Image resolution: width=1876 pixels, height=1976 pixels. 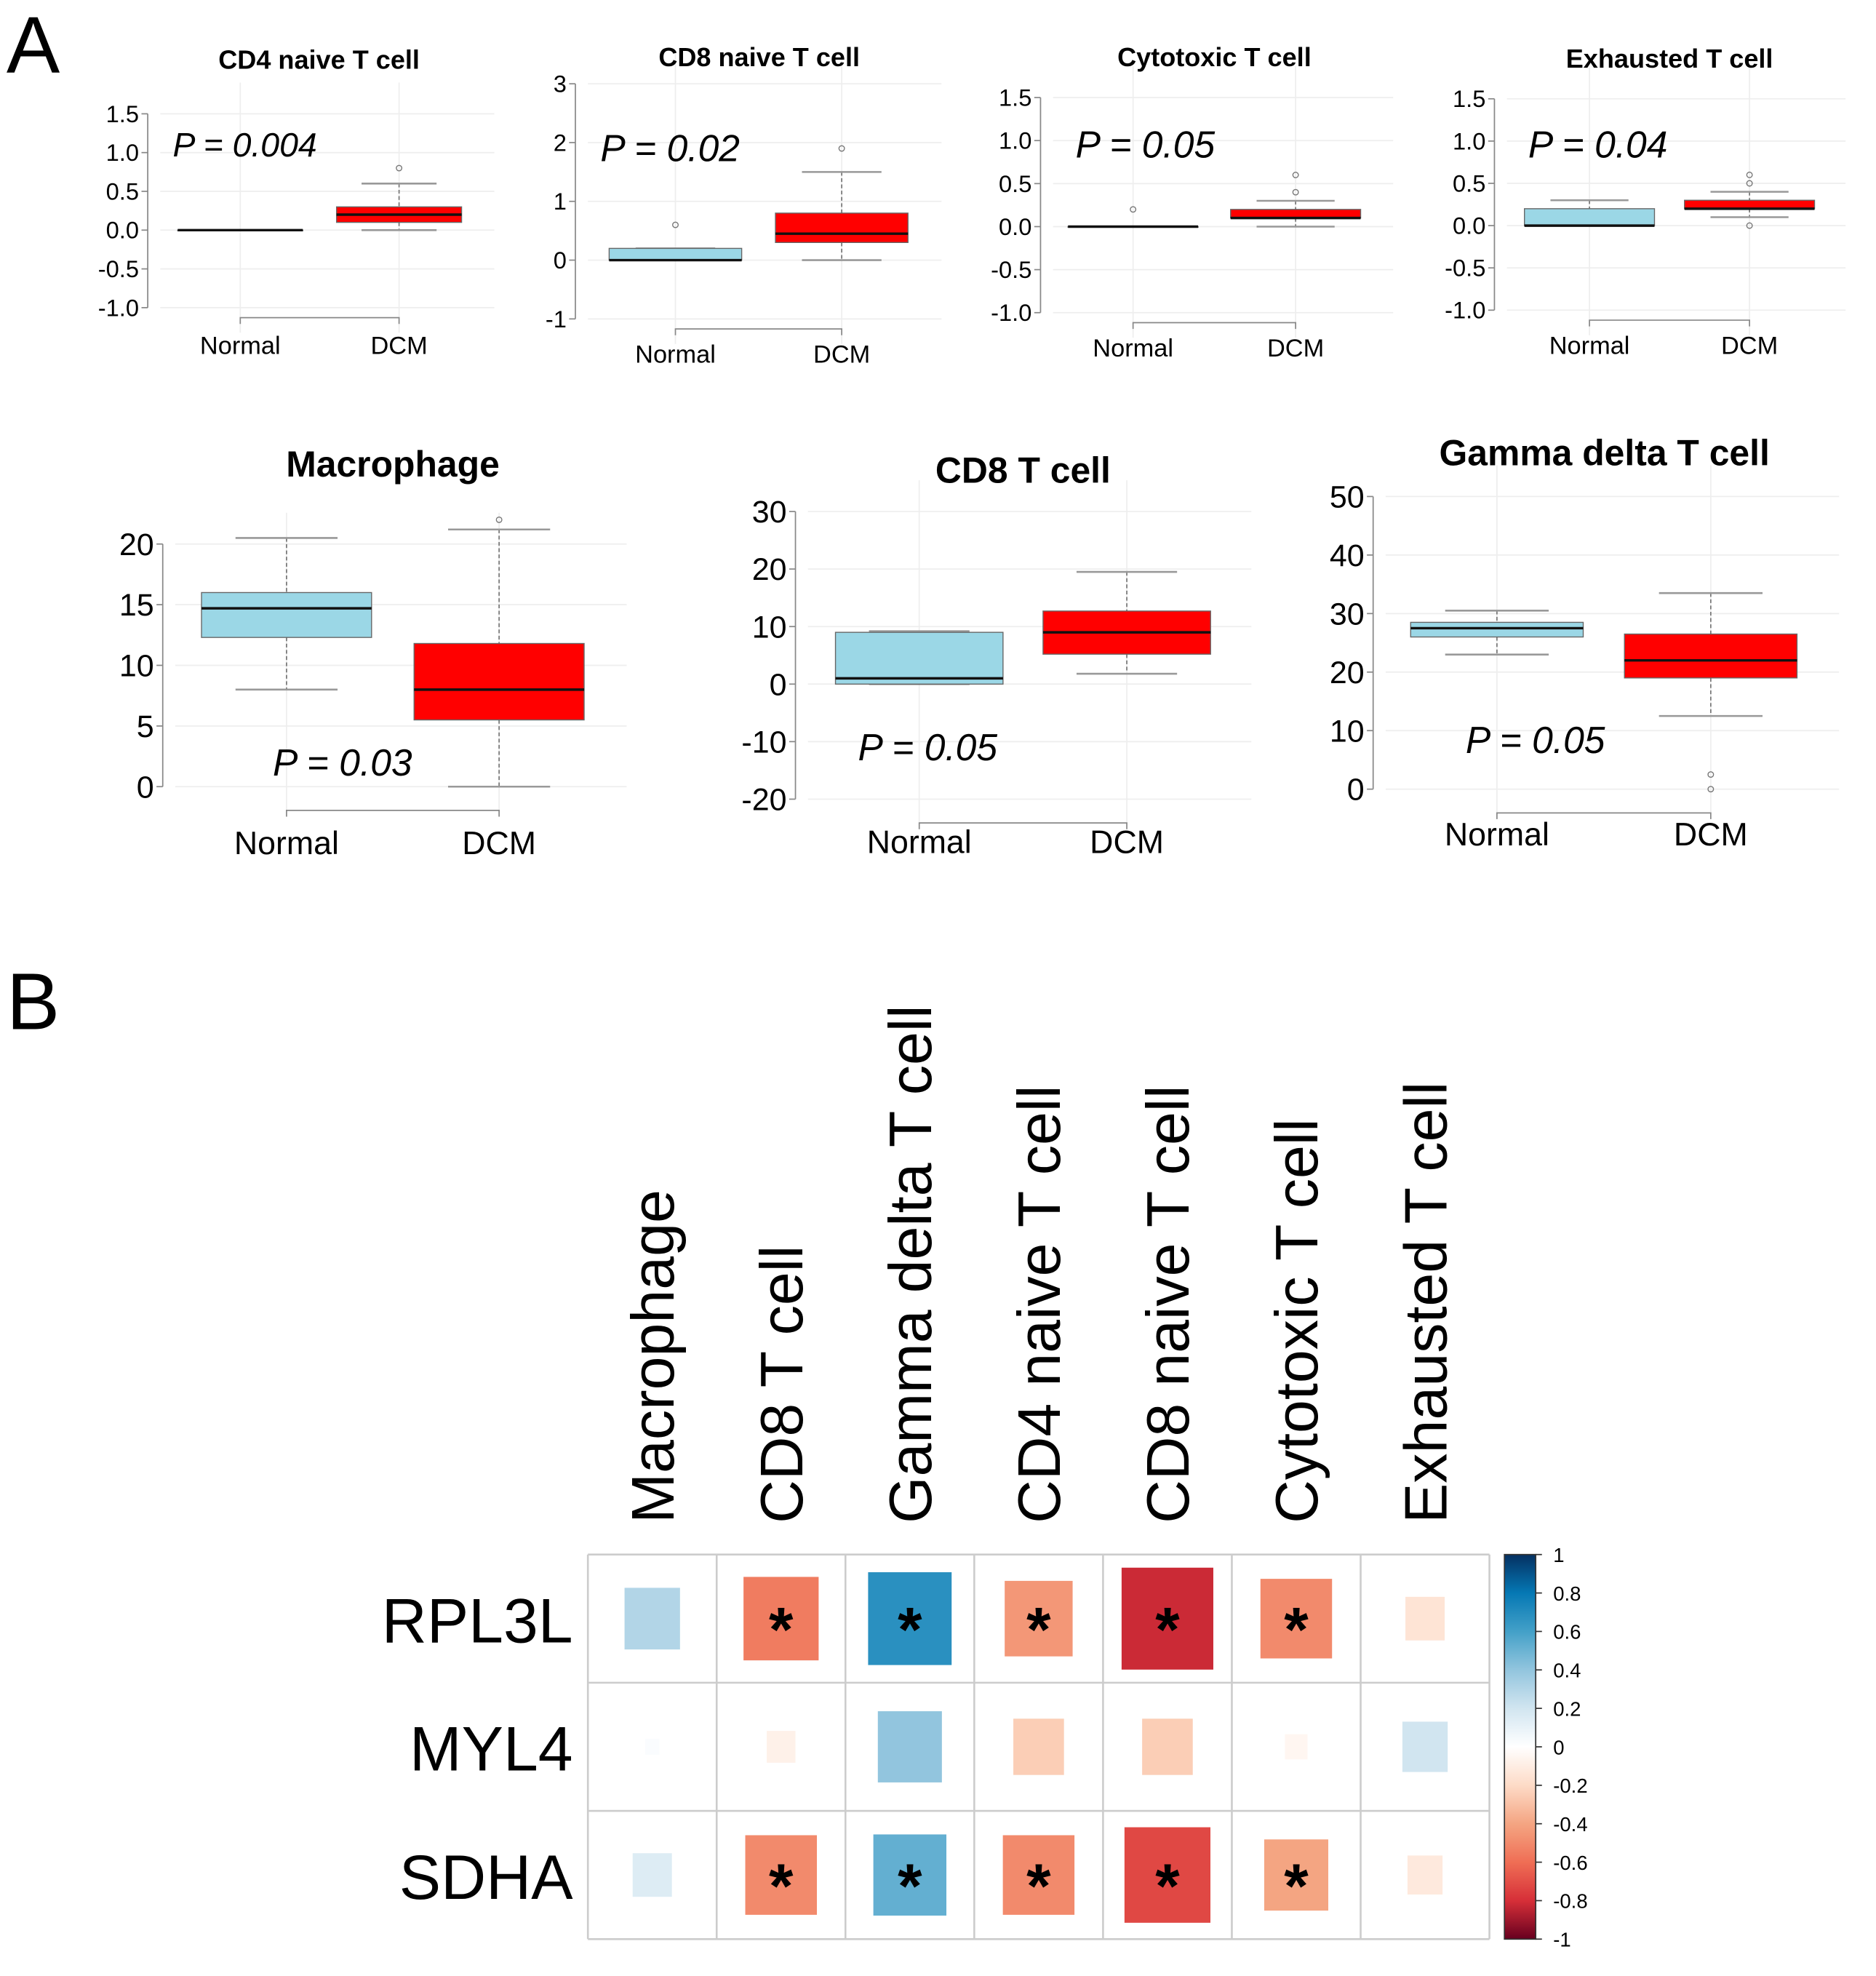 What do you see at coordinates (1347, 496) in the screenshot?
I see `y-tick-label: 50` at bounding box center [1347, 496].